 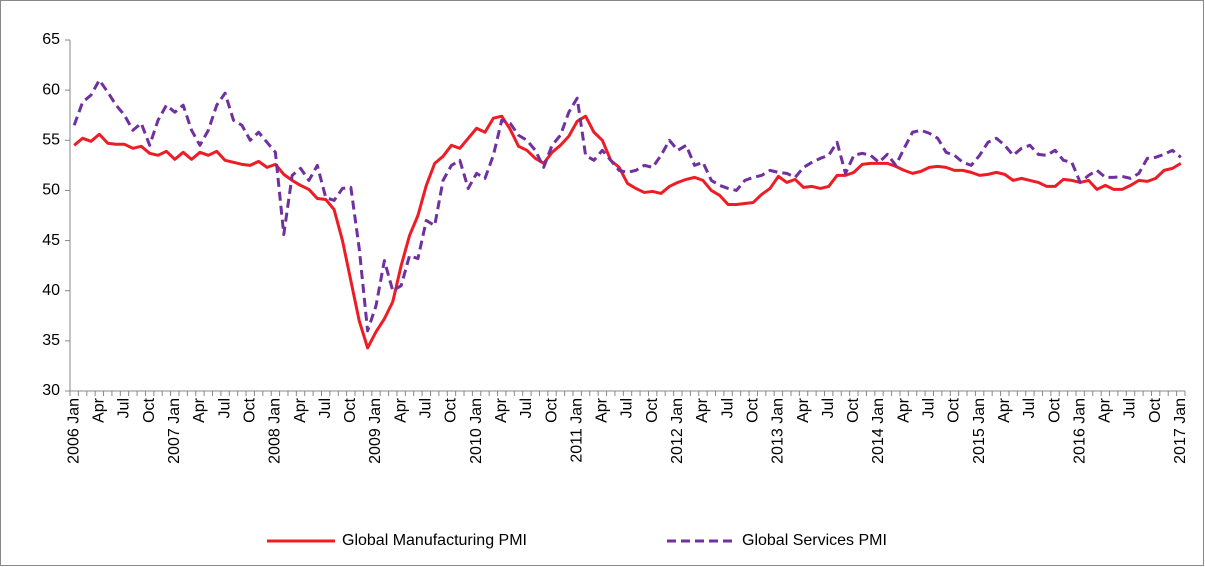 I want to click on x-tick-label: 2008 Jan, so click(x=275, y=431).